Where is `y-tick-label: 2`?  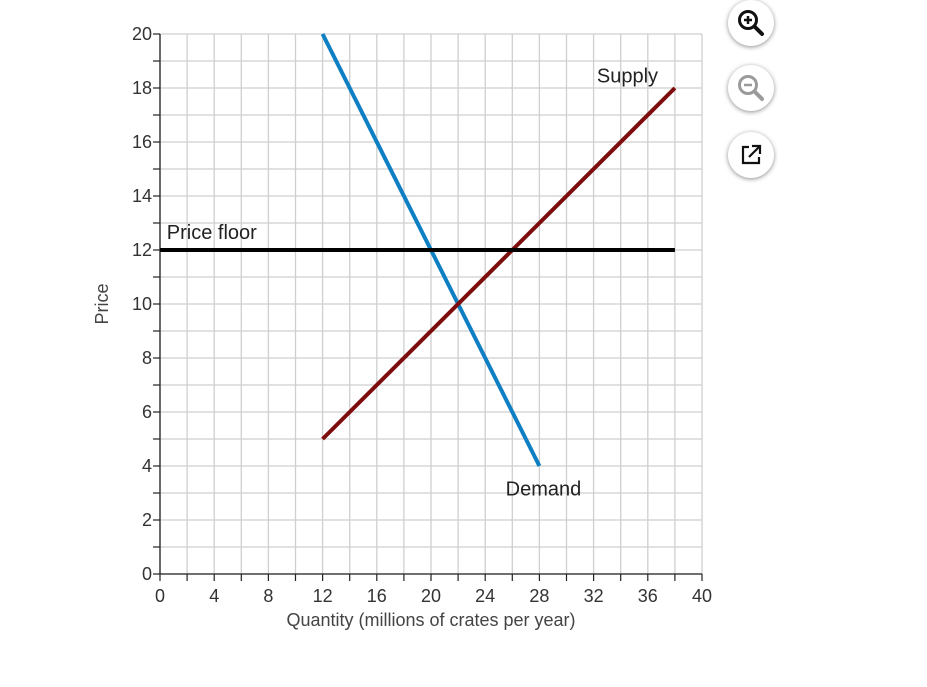 y-tick-label: 2 is located at coordinates (147, 520).